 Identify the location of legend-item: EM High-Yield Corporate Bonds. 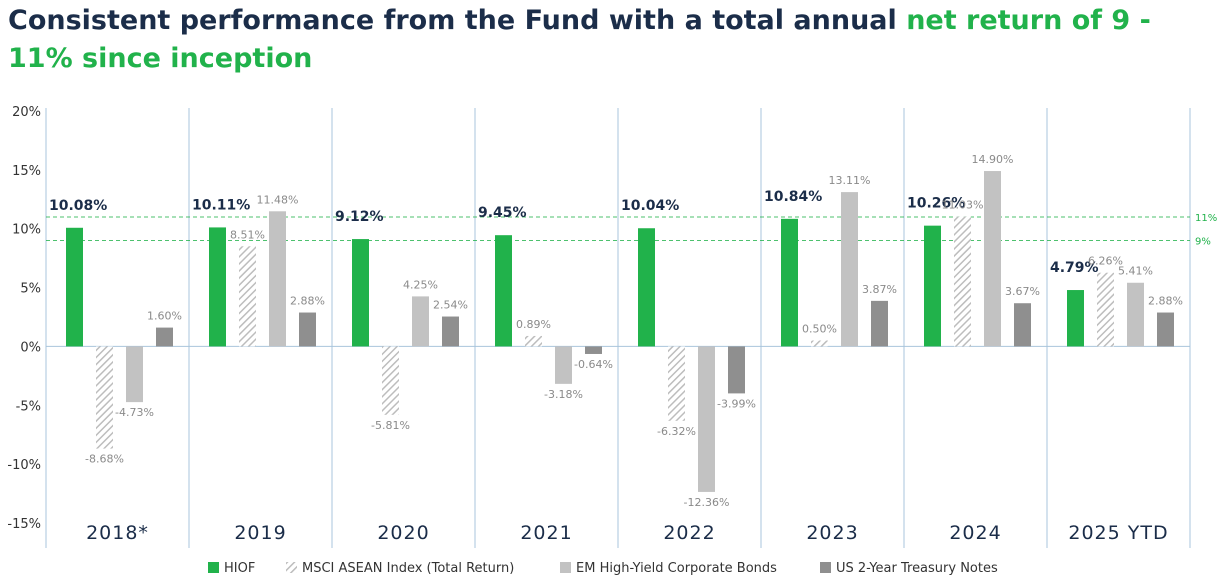
(668, 568).